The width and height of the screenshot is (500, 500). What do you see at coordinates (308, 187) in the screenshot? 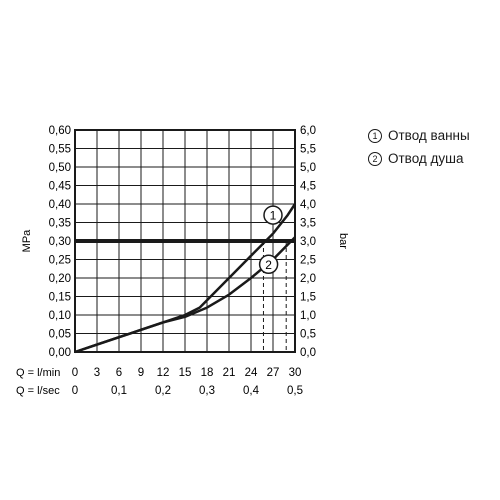
I see `right-tick-label: 4,5` at bounding box center [308, 187].